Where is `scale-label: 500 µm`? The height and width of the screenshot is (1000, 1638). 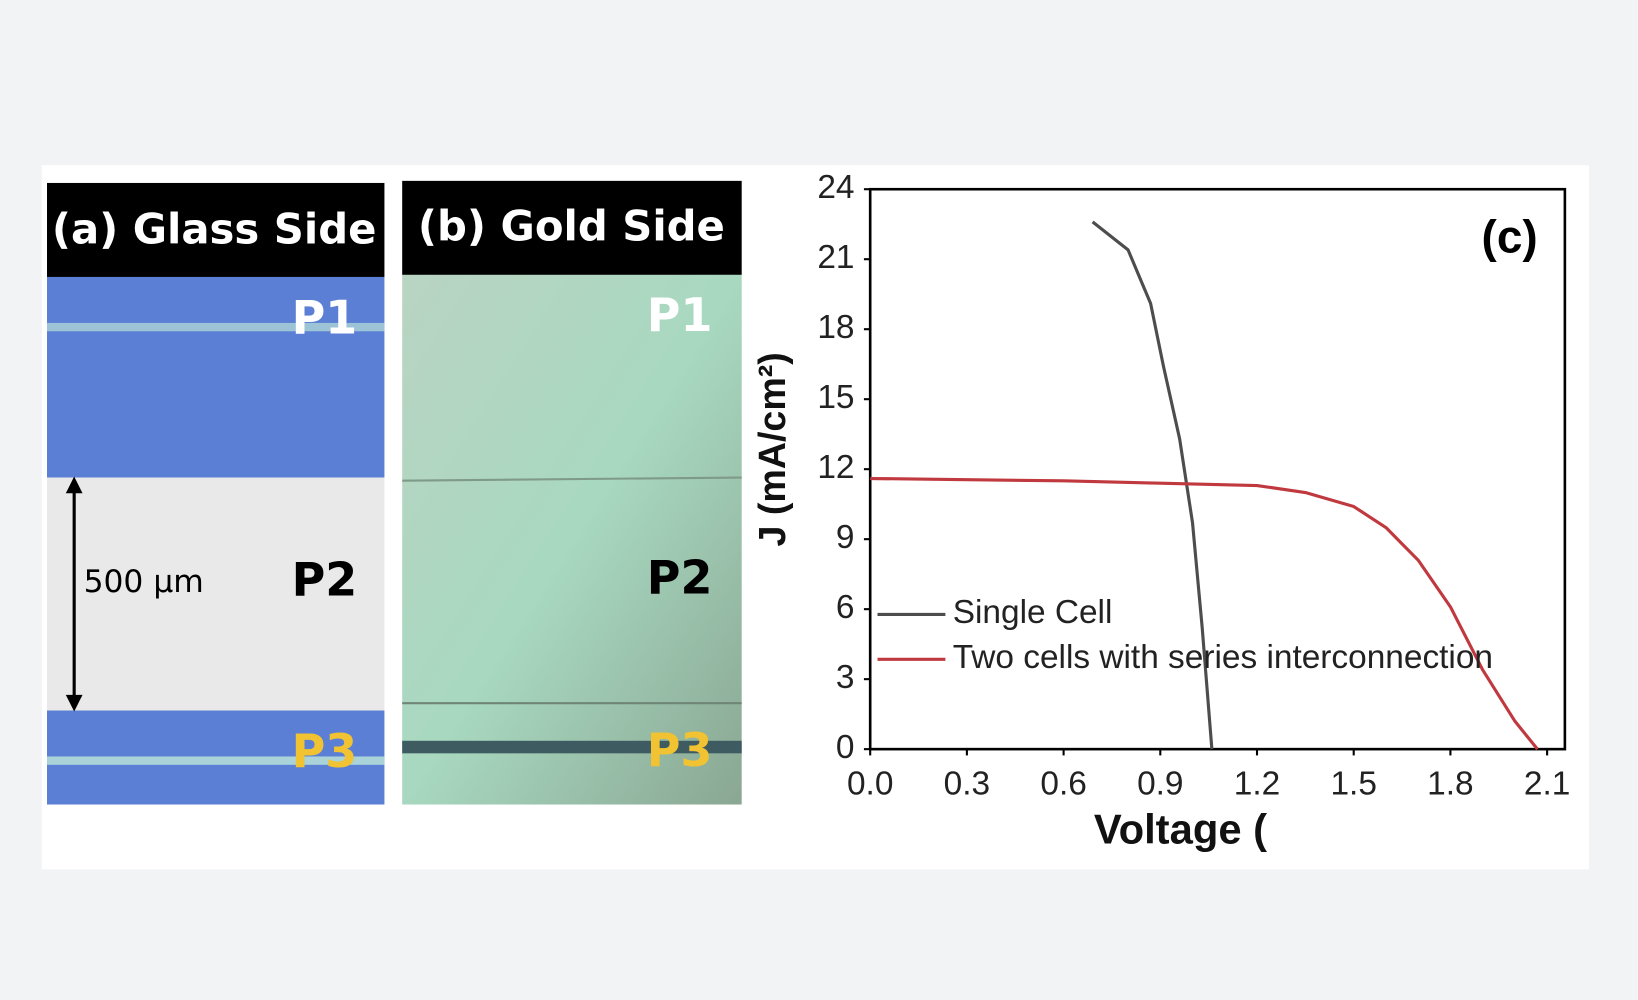
scale-label: 500 µm is located at coordinates (144, 582).